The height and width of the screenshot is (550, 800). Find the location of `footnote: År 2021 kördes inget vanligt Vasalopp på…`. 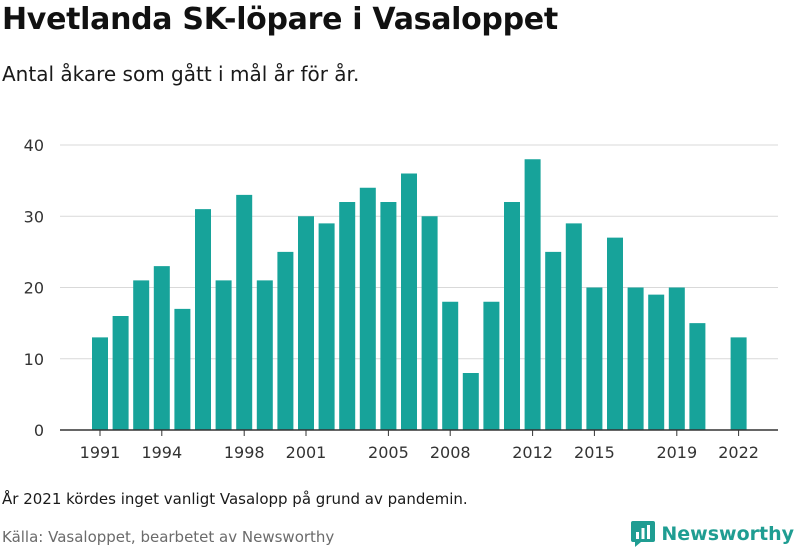

footnote: År 2021 kördes inget vanligt Vasalopp på… is located at coordinates (235, 499).